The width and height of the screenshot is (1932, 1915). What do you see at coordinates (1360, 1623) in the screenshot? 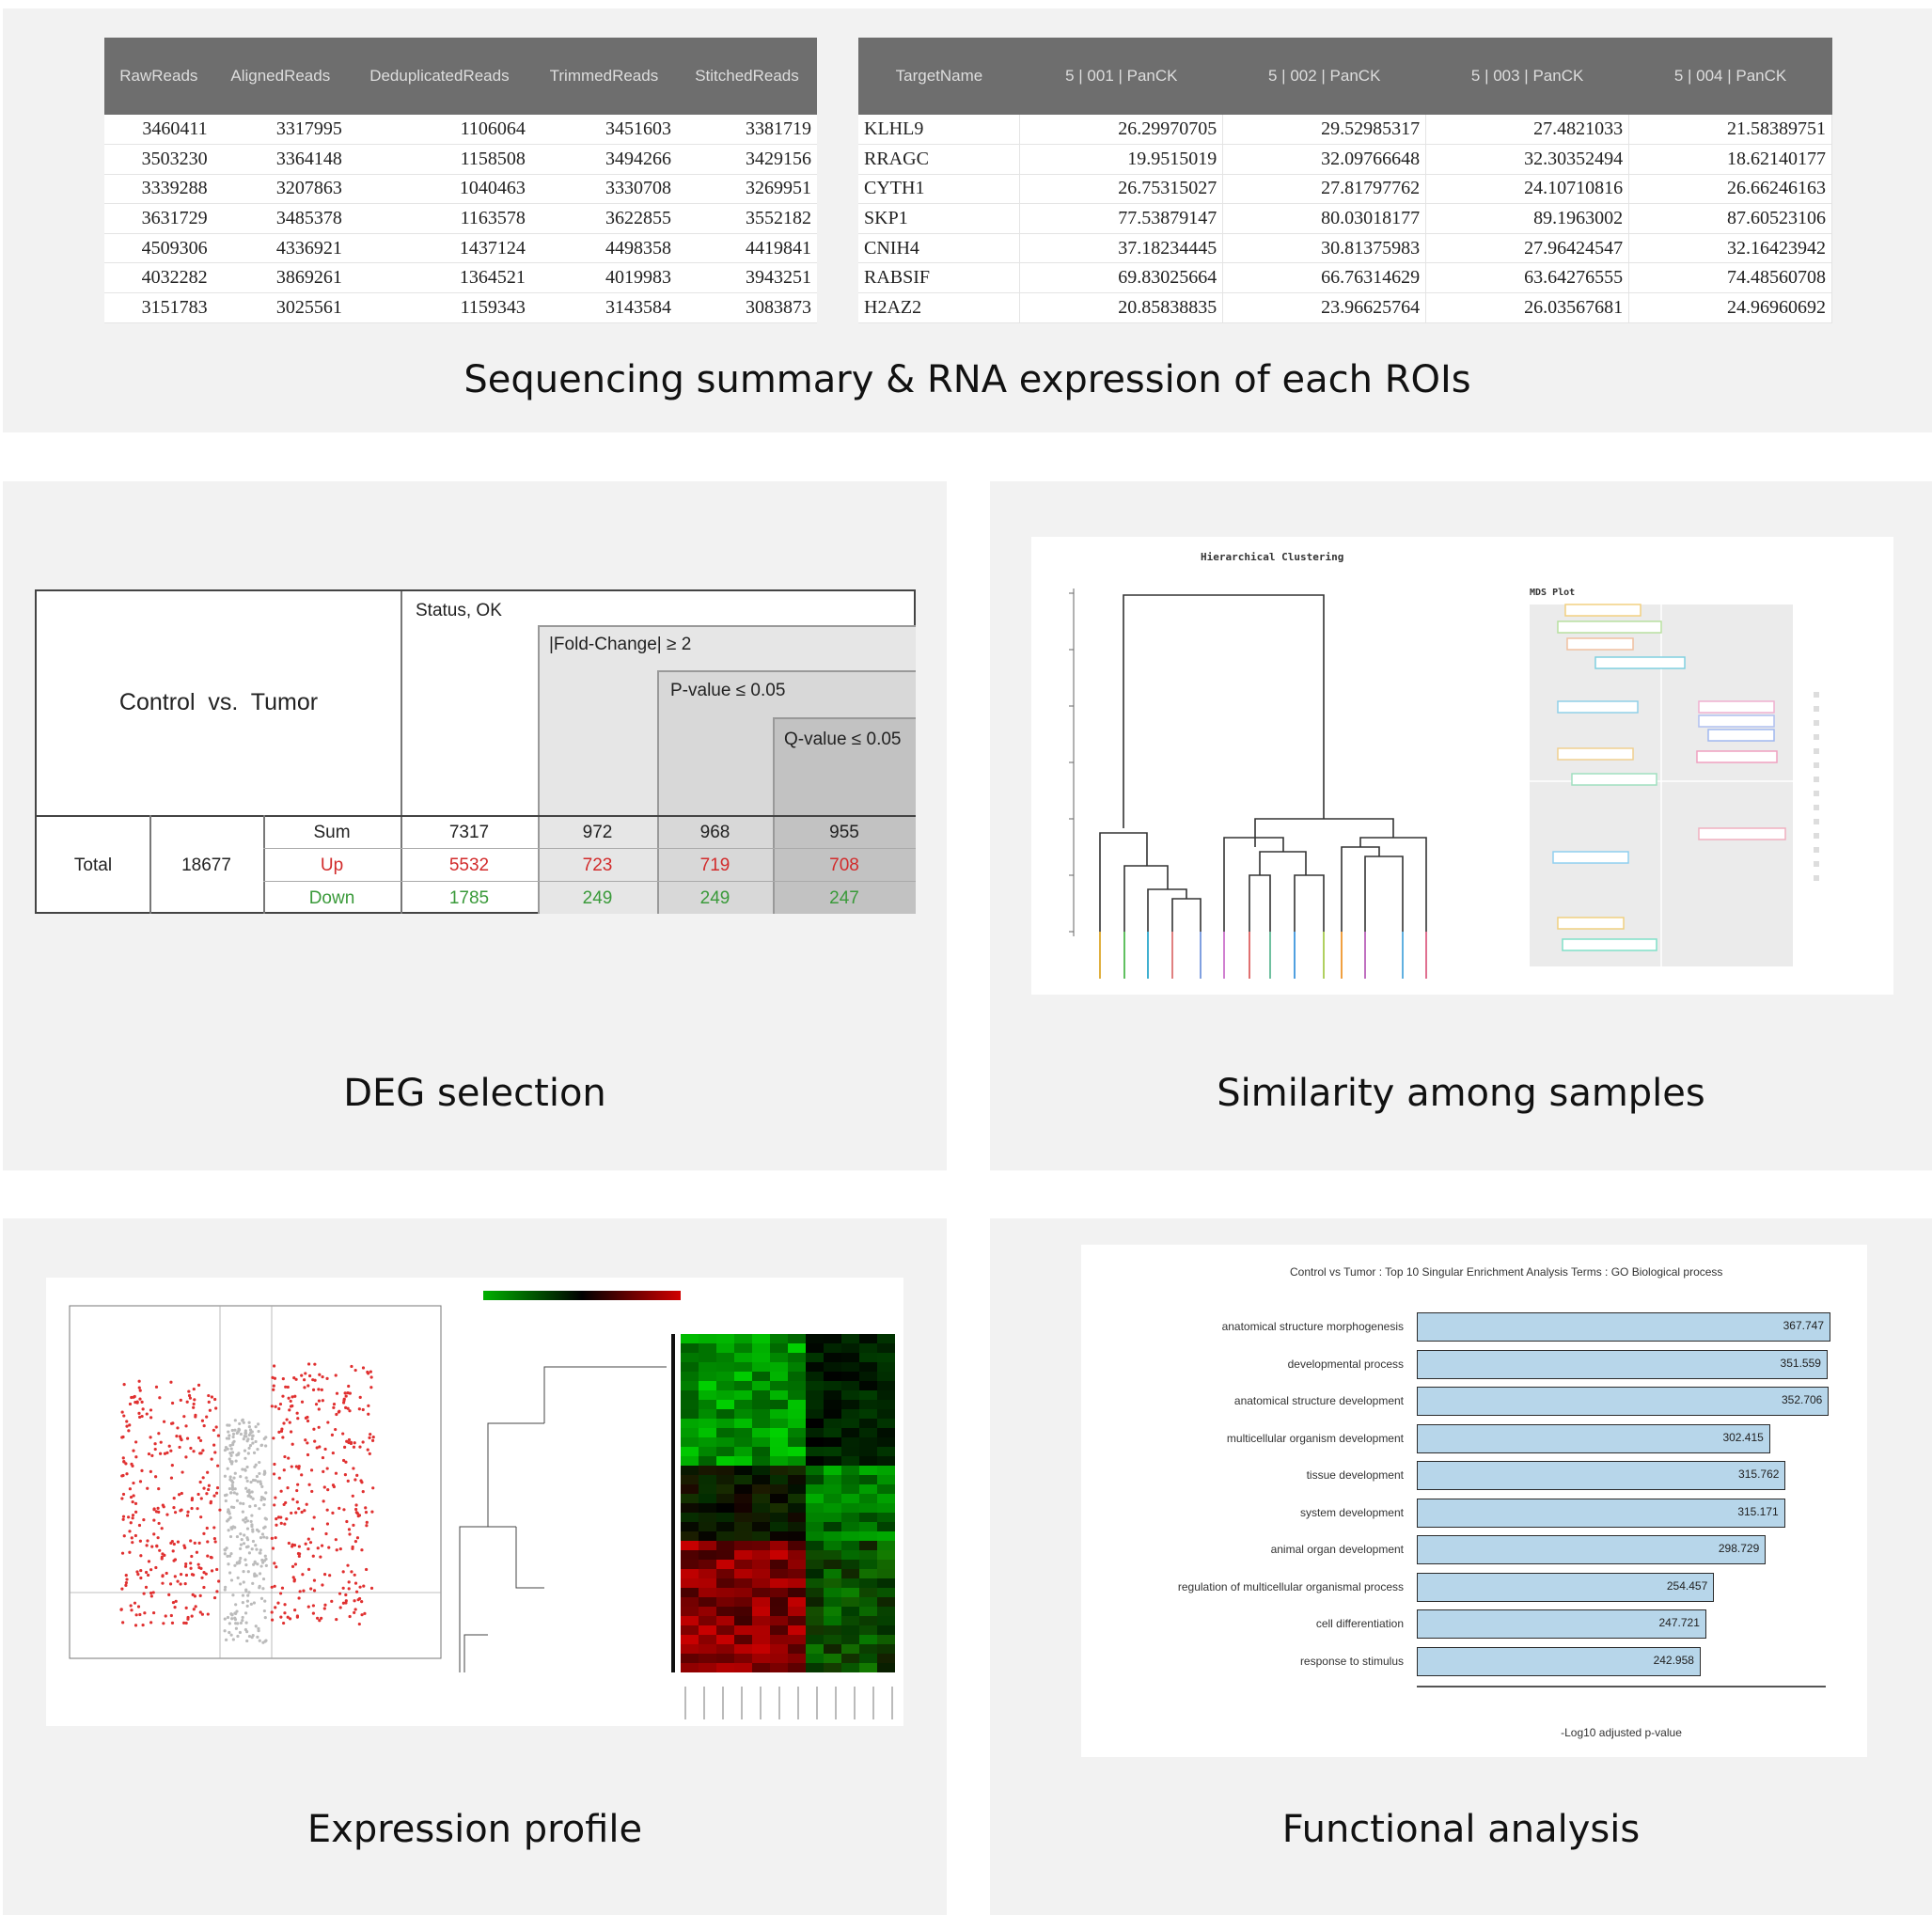
I see `bar-term-label: cell differentiation` at bounding box center [1360, 1623].